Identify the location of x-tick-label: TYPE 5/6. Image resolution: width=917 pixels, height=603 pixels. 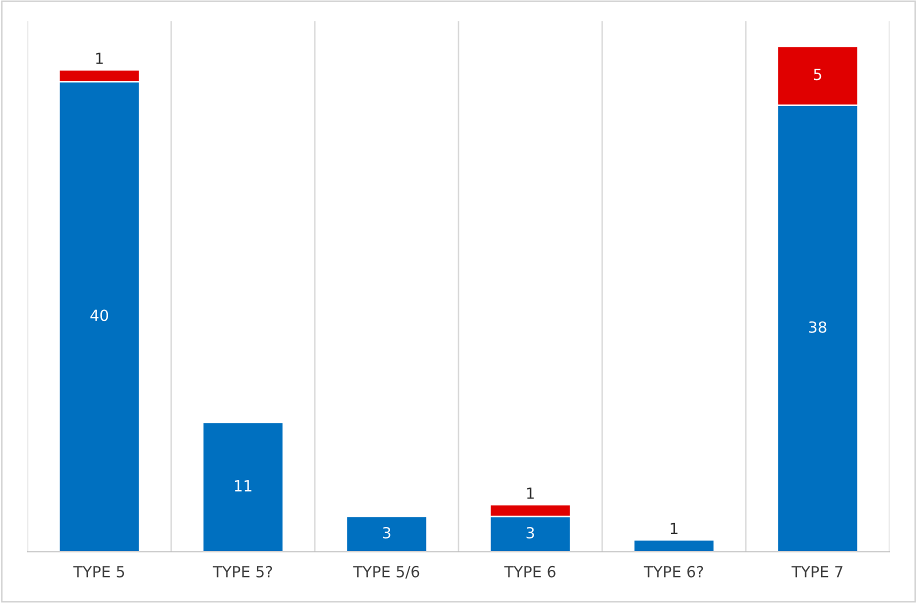
(386, 572).